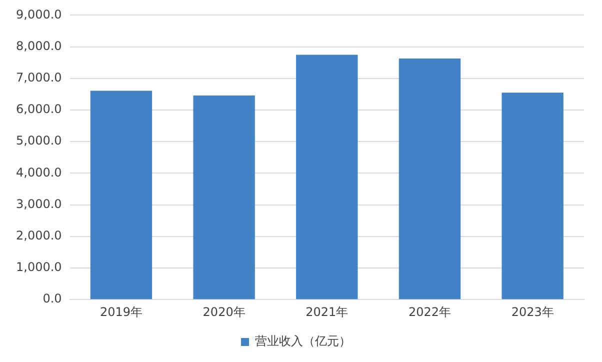 The height and width of the screenshot is (362, 602). I want to click on y-tick-label: 9,000.0, so click(39, 14).